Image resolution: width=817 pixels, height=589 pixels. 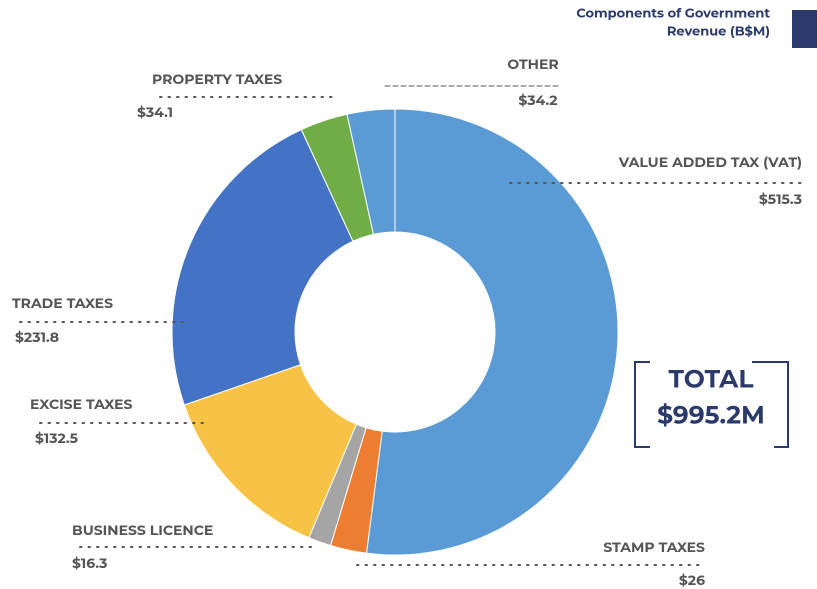 I want to click on value-label: $515.3, so click(x=780, y=199).